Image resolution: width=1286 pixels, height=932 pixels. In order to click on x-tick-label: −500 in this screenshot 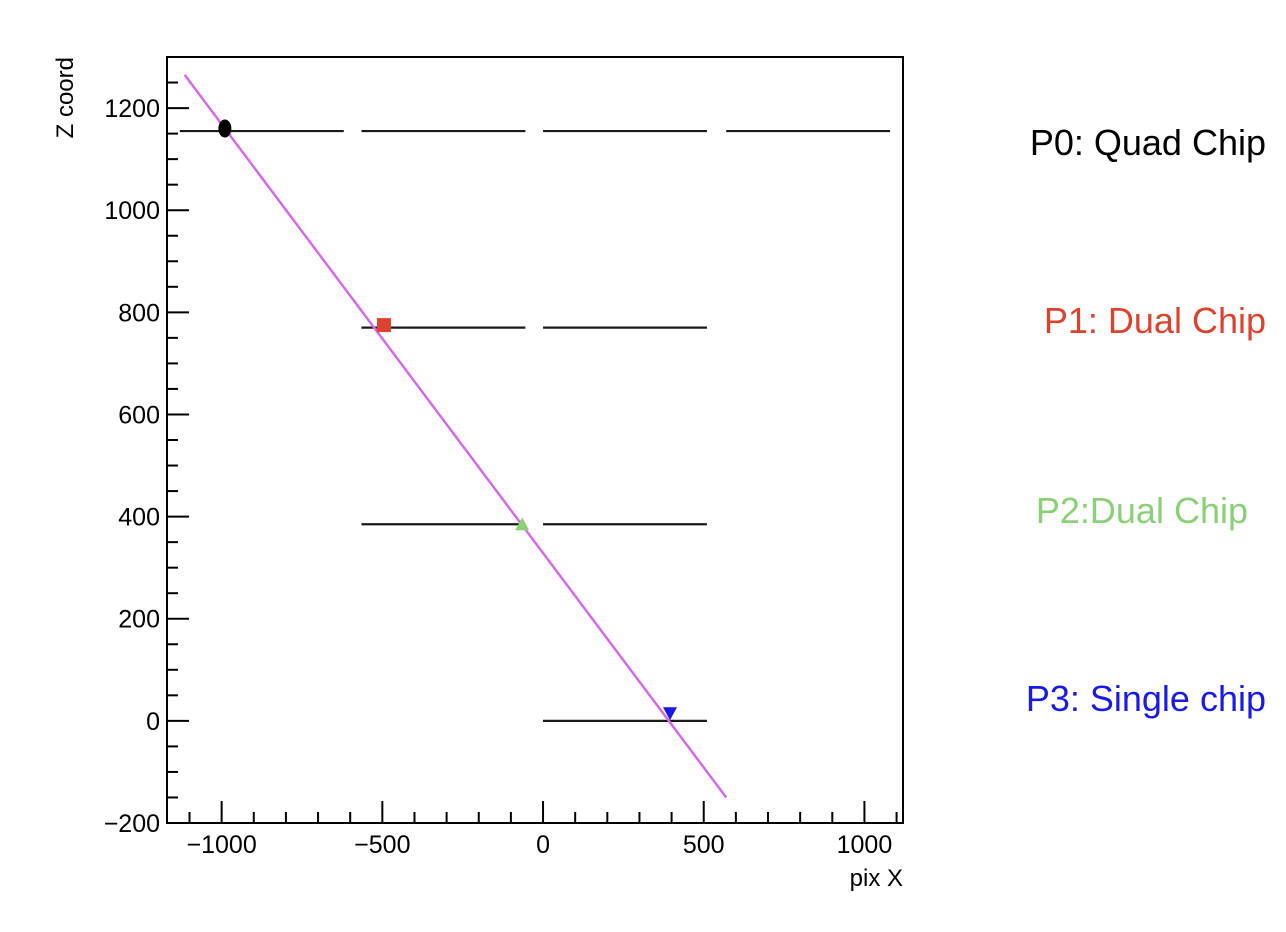, I will do `click(382, 845)`.